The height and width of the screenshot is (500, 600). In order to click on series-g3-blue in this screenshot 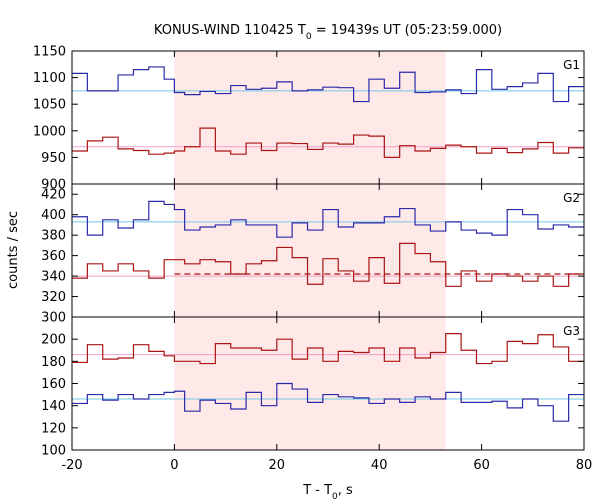, I will do `click(328, 402)`.